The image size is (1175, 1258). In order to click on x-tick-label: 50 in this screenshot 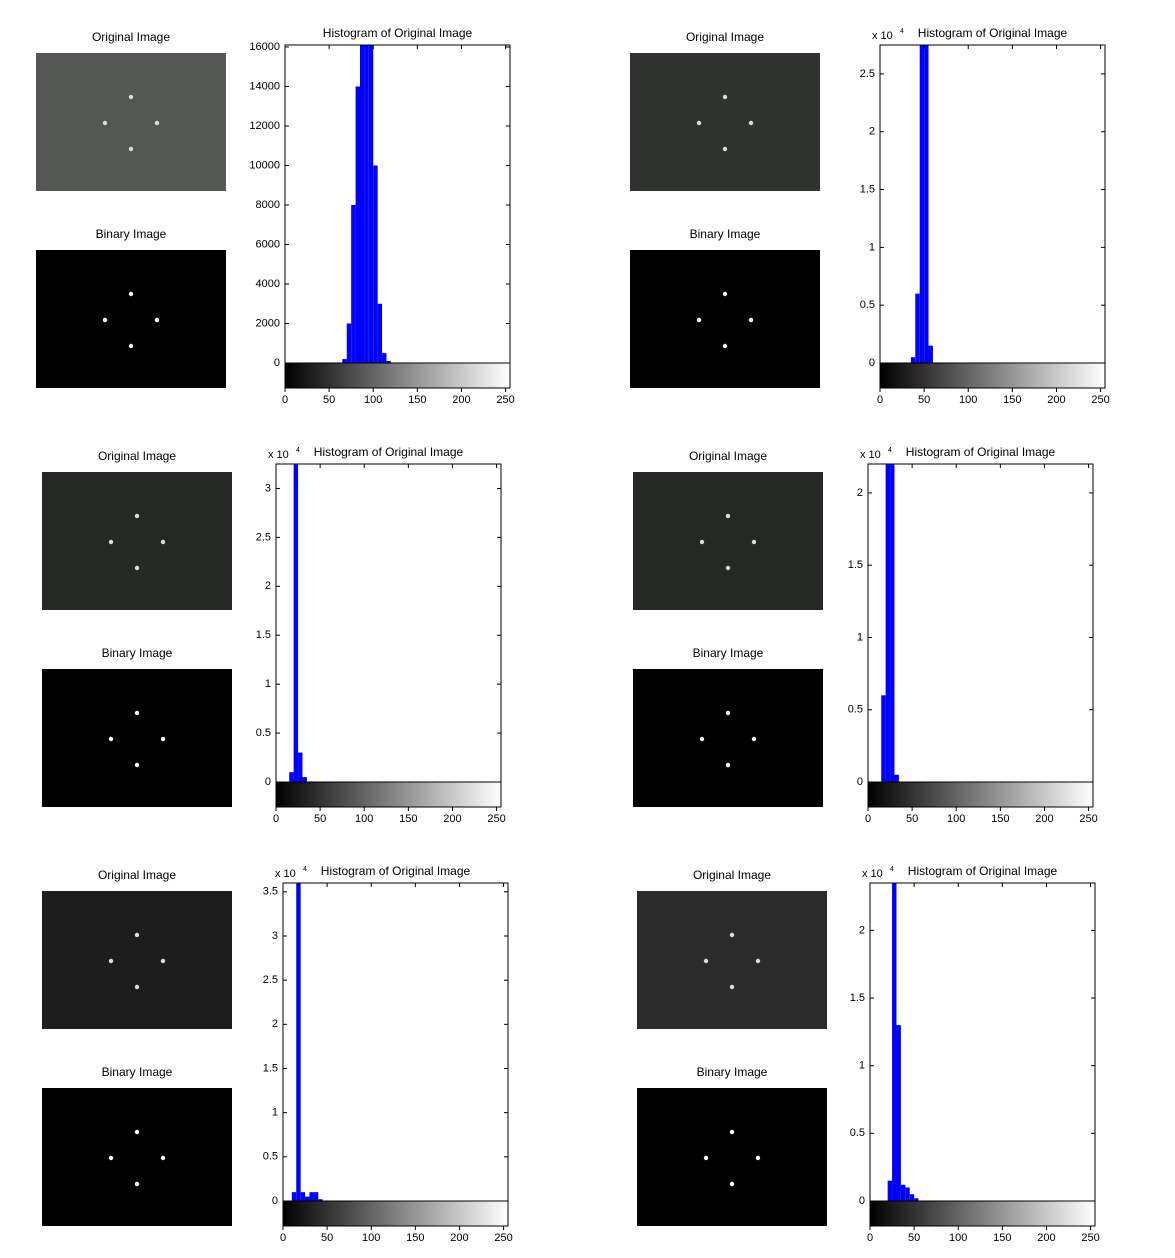, I will do `click(327, 1238)`.